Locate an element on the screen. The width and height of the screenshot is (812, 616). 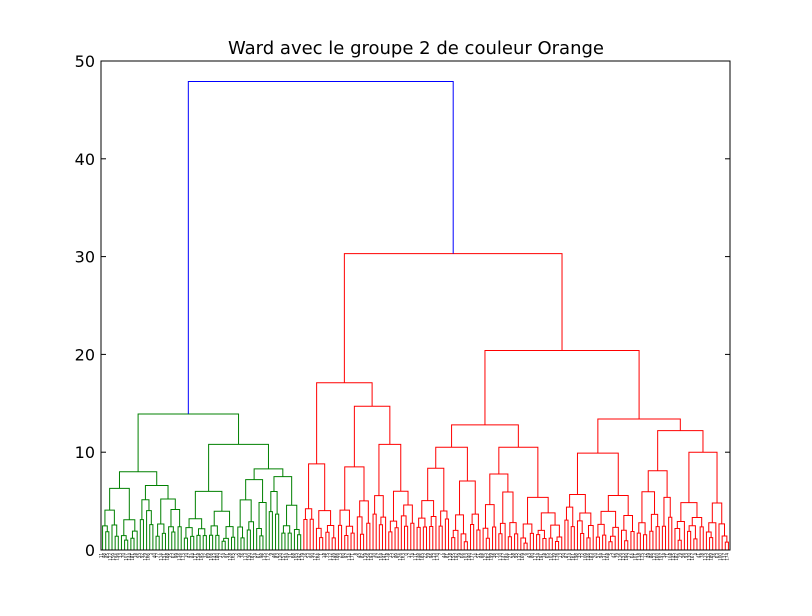
leaf-label: 138 is located at coordinates (638, 557).